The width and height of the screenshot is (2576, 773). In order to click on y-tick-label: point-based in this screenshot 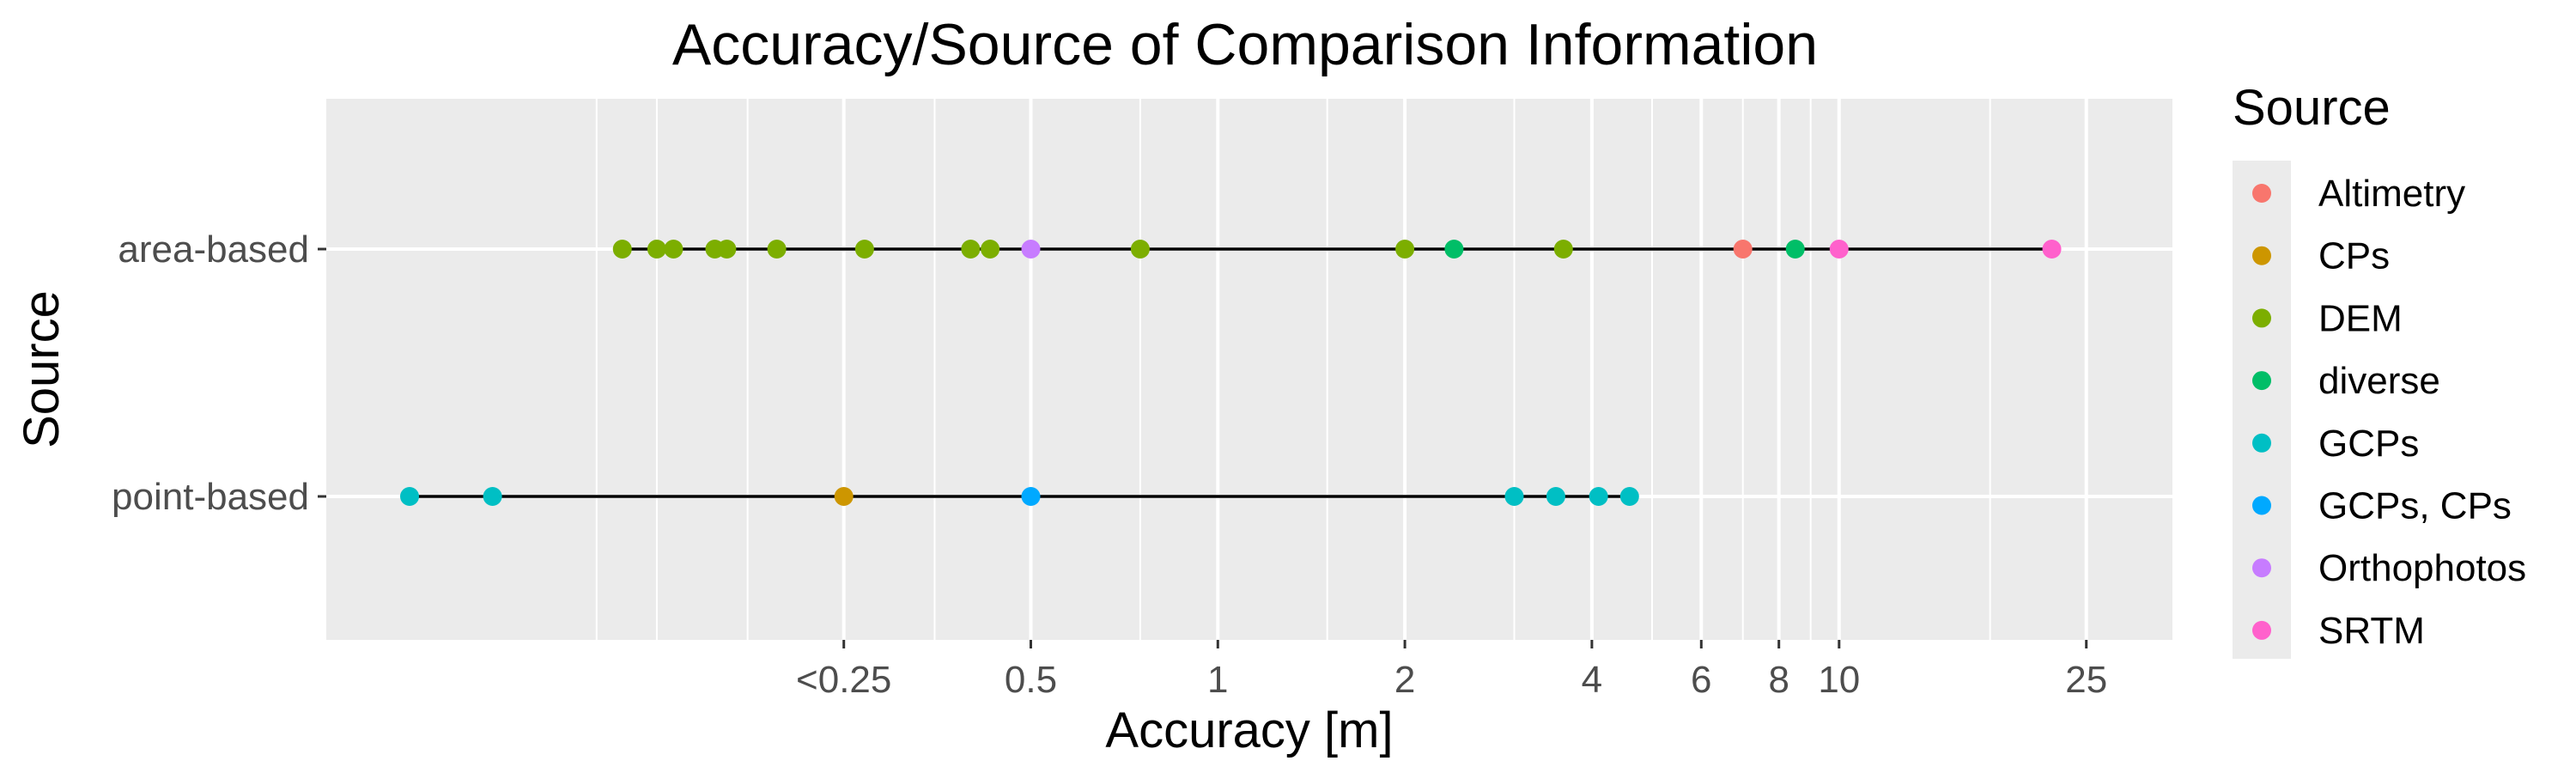, I will do `click(210, 497)`.